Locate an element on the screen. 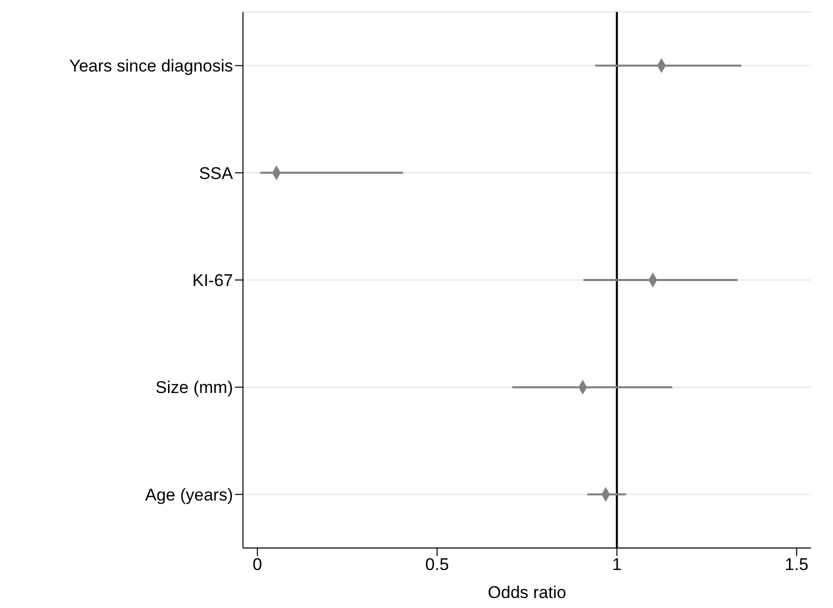 The width and height of the screenshot is (833, 608). x-tick-label: 0 is located at coordinates (257, 564).